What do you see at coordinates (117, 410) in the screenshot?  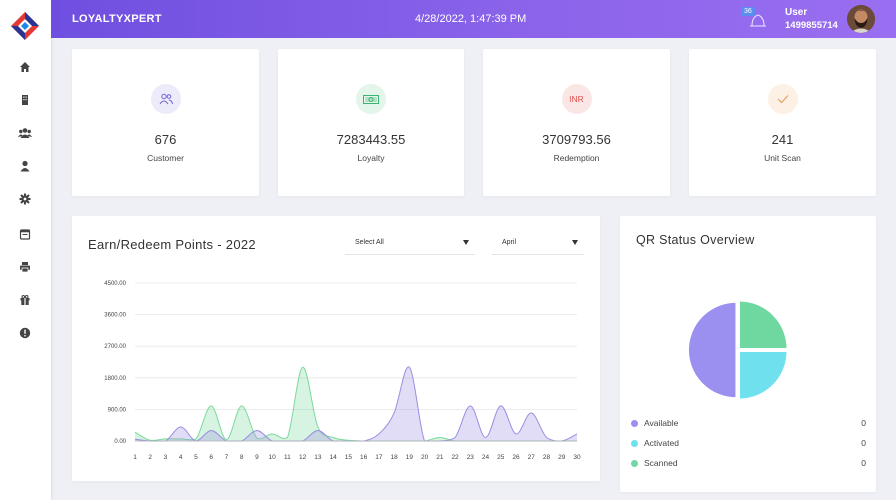 I see `y-tick-label: 900.00` at bounding box center [117, 410].